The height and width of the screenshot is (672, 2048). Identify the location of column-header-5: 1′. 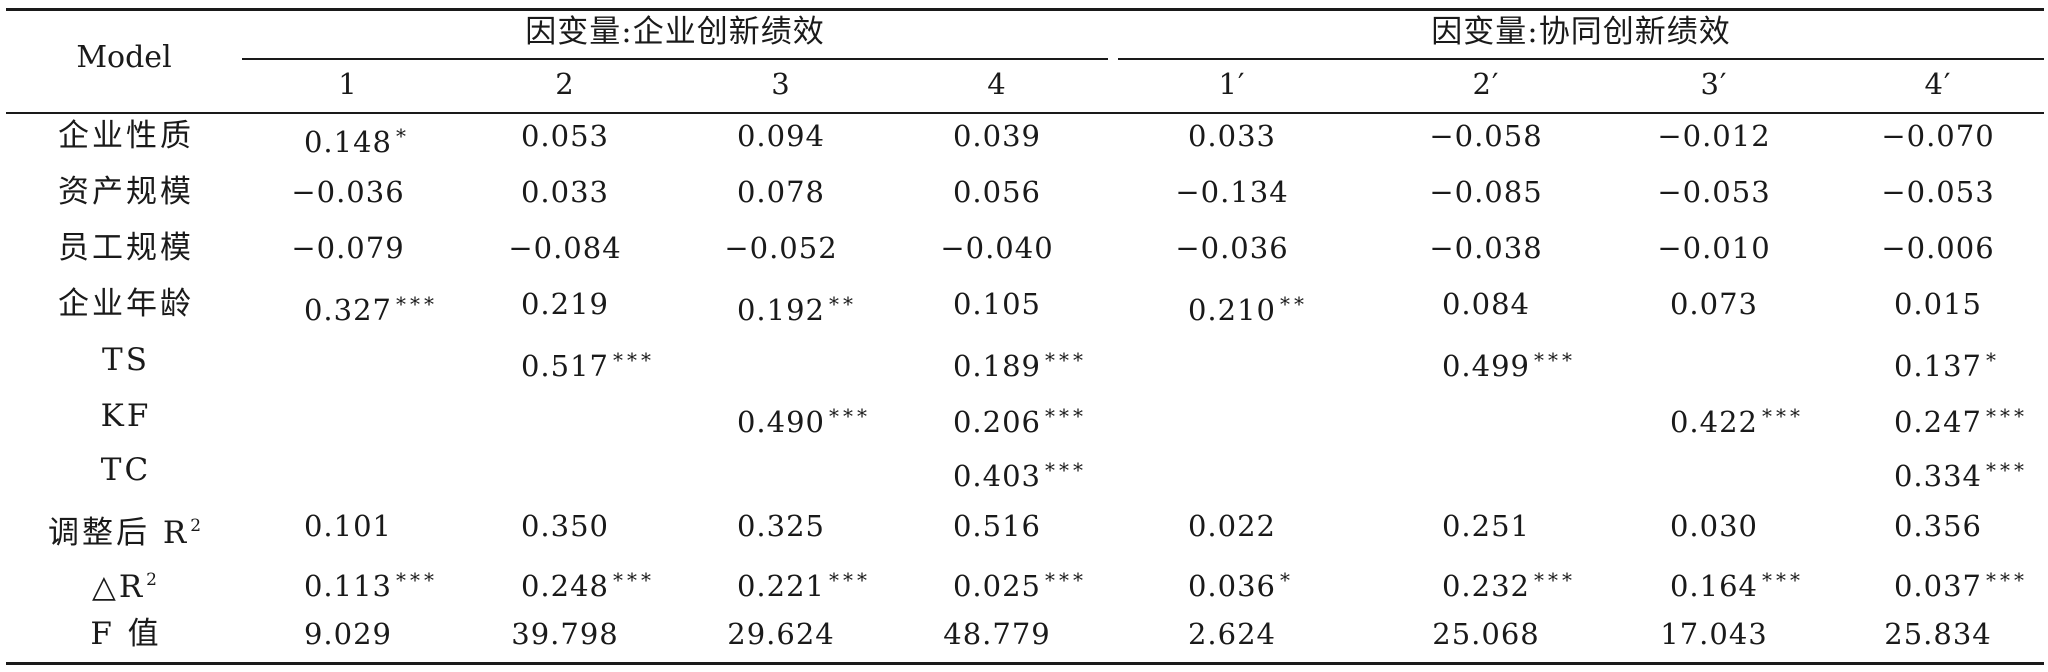
(1232, 84).